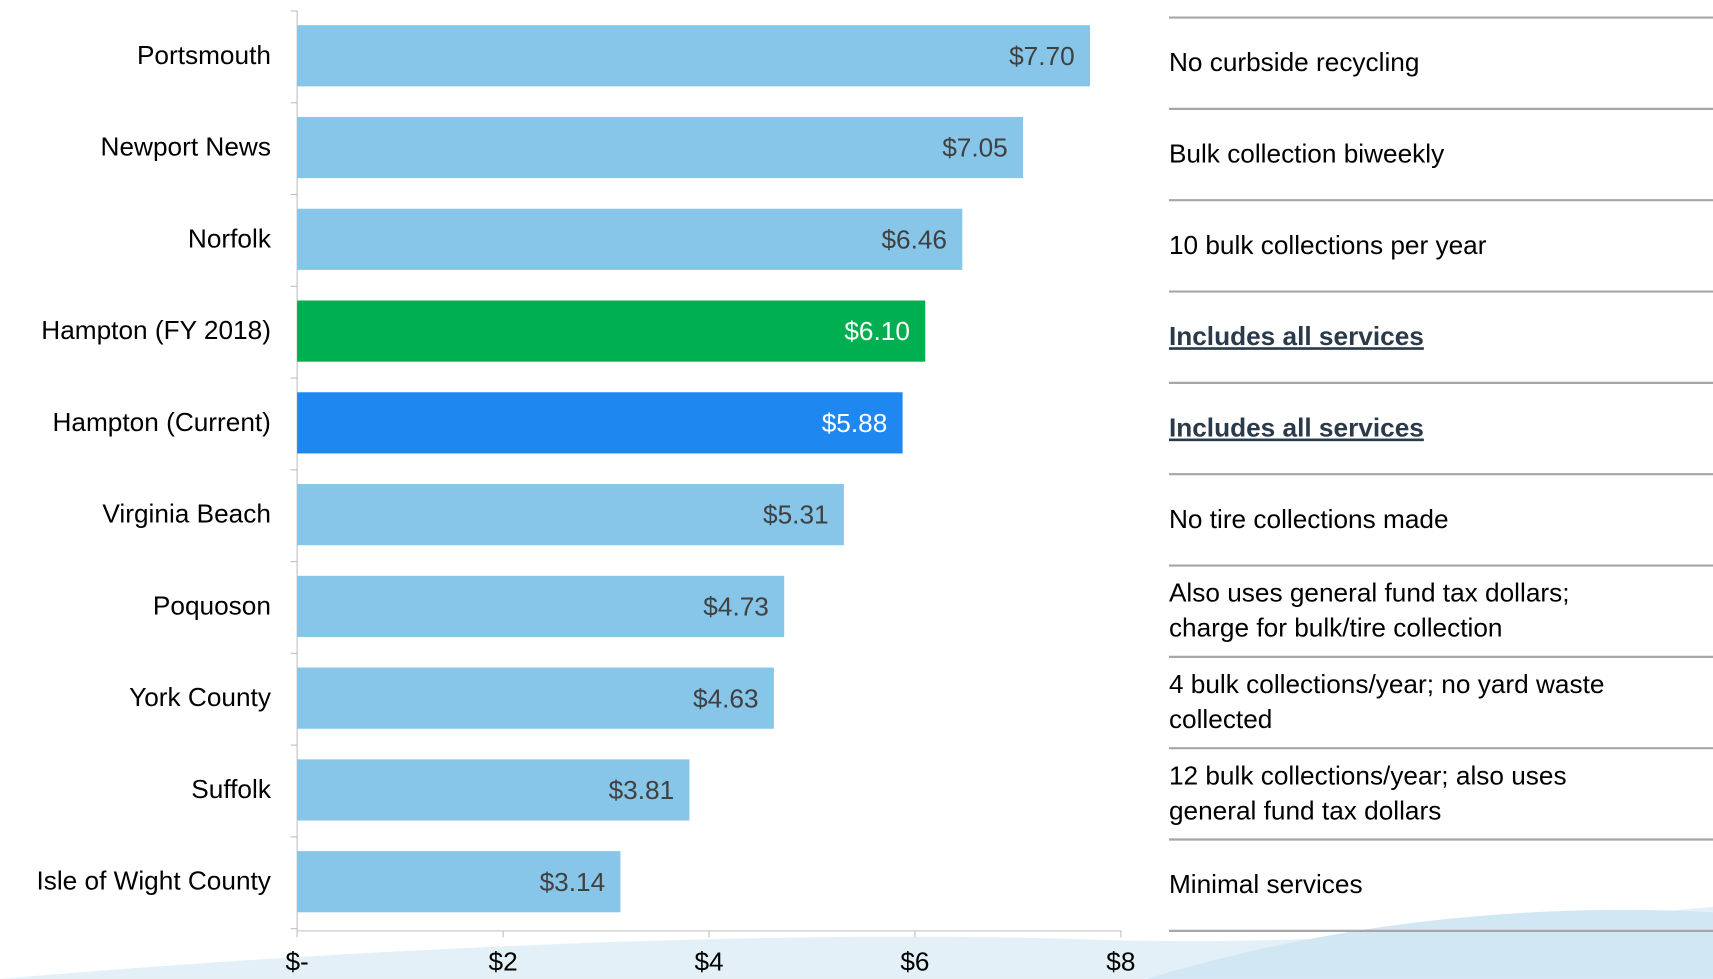  What do you see at coordinates (230, 238) in the screenshot?
I see `category-label: Norfolk` at bounding box center [230, 238].